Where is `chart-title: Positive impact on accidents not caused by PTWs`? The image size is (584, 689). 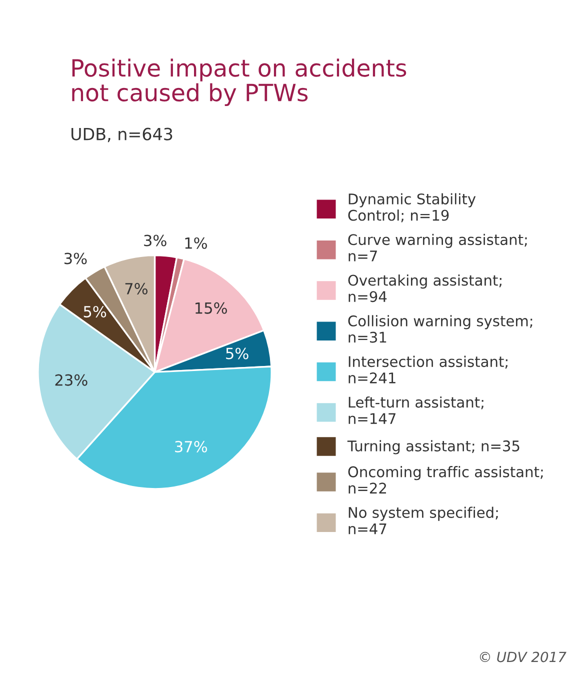 chart-title: Positive impact on accidents not caused by PTWs is located at coordinates (239, 82).